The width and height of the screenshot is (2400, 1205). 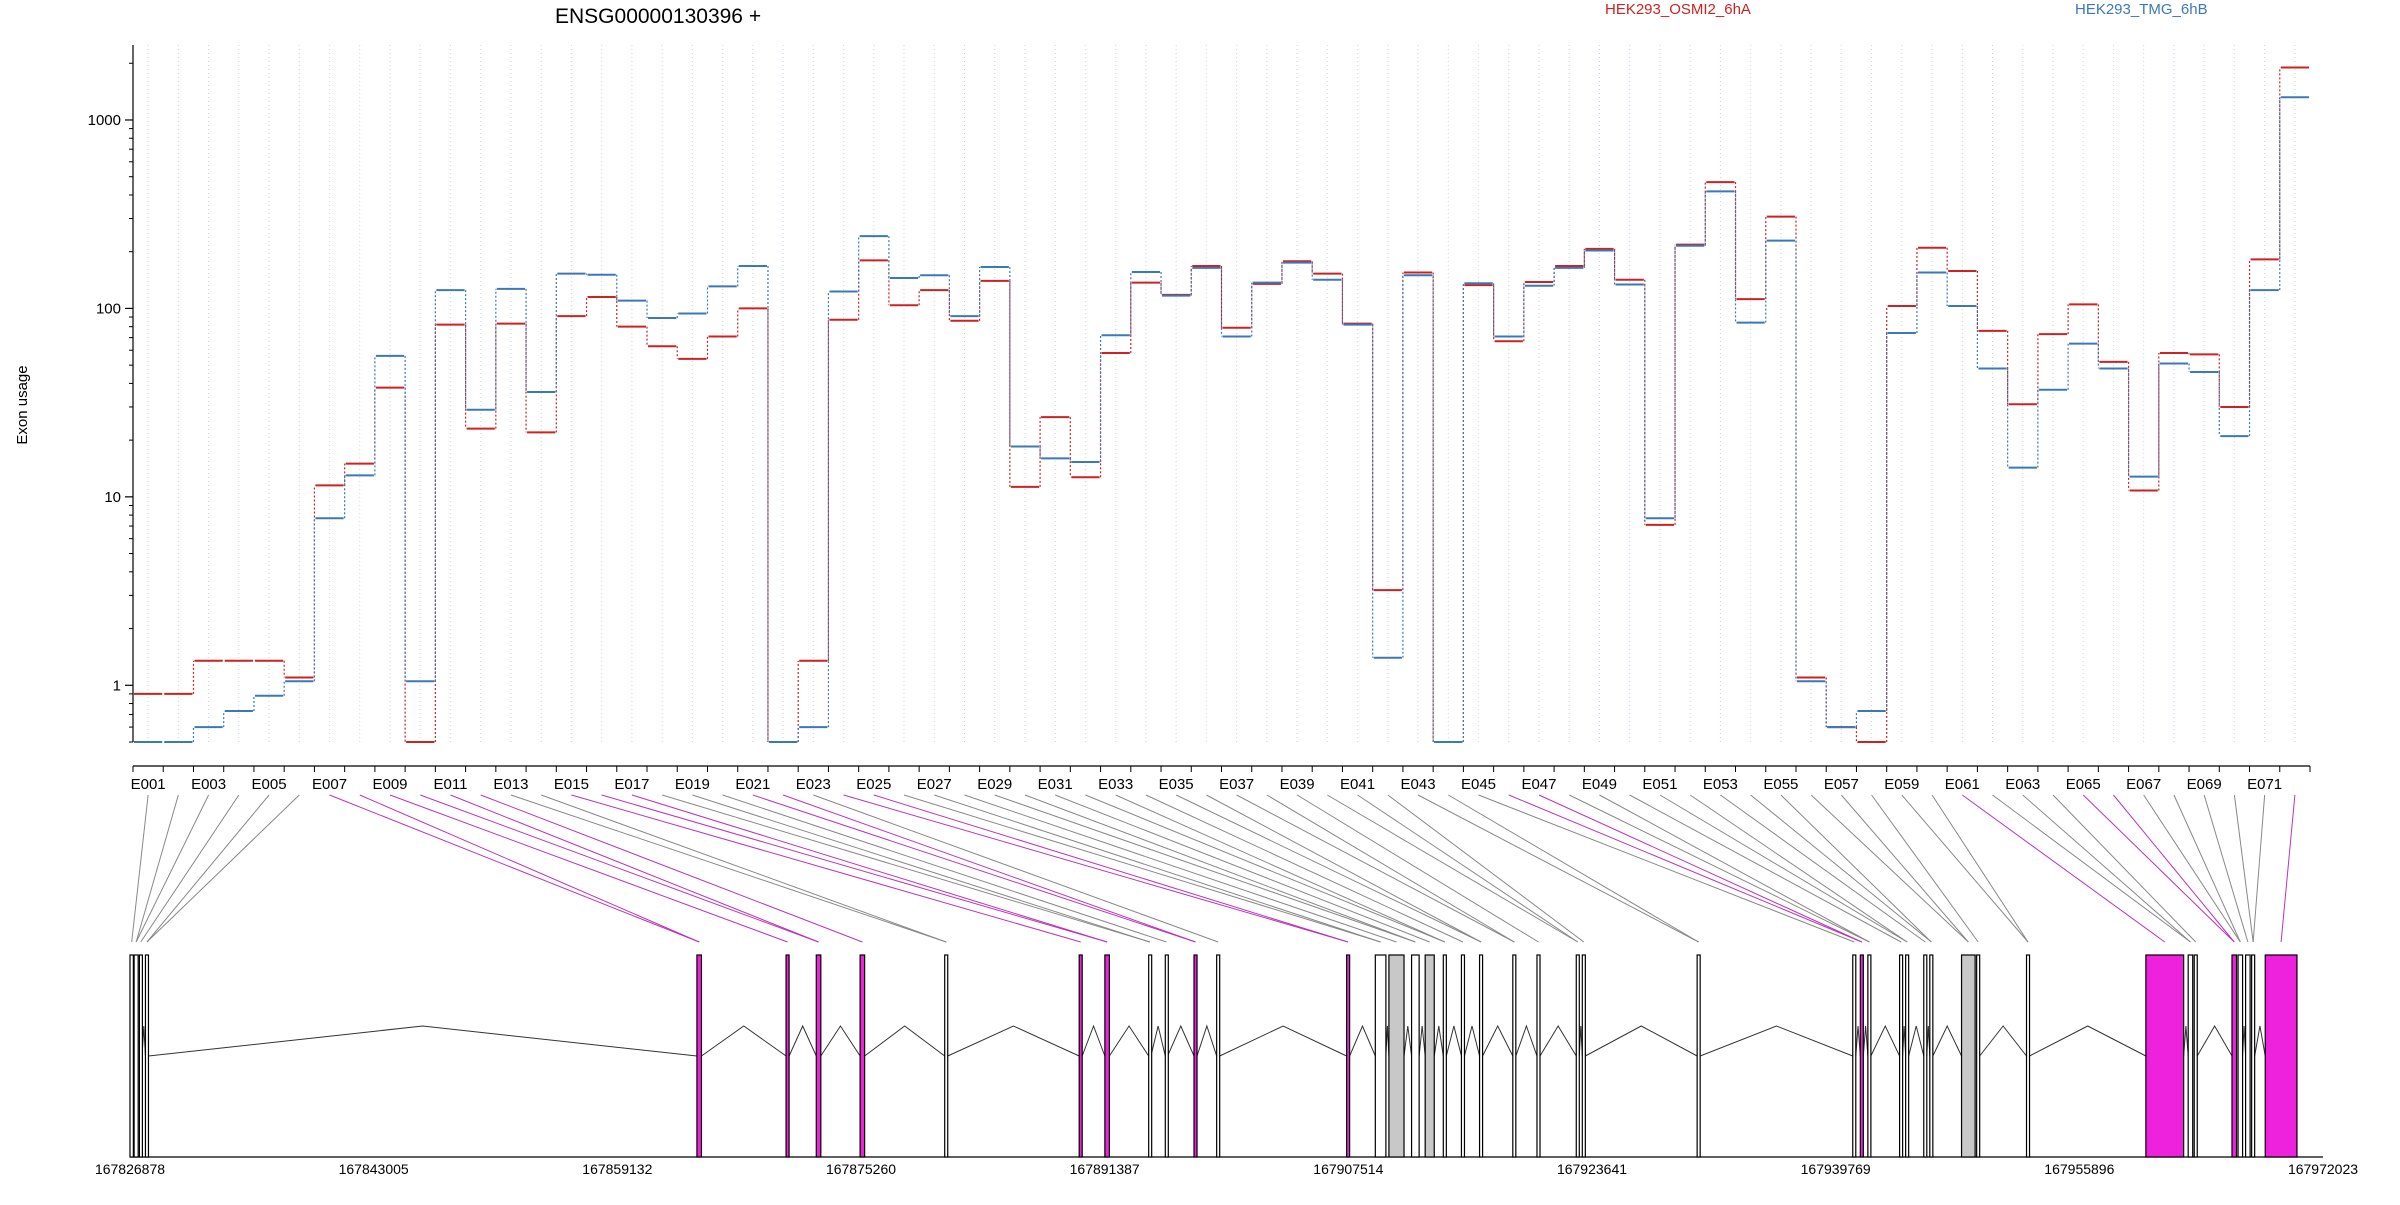 What do you see at coordinates (1836, 1169) in the screenshot?
I see `coordinate-label-167939769: 167939769` at bounding box center [1836, 1169].